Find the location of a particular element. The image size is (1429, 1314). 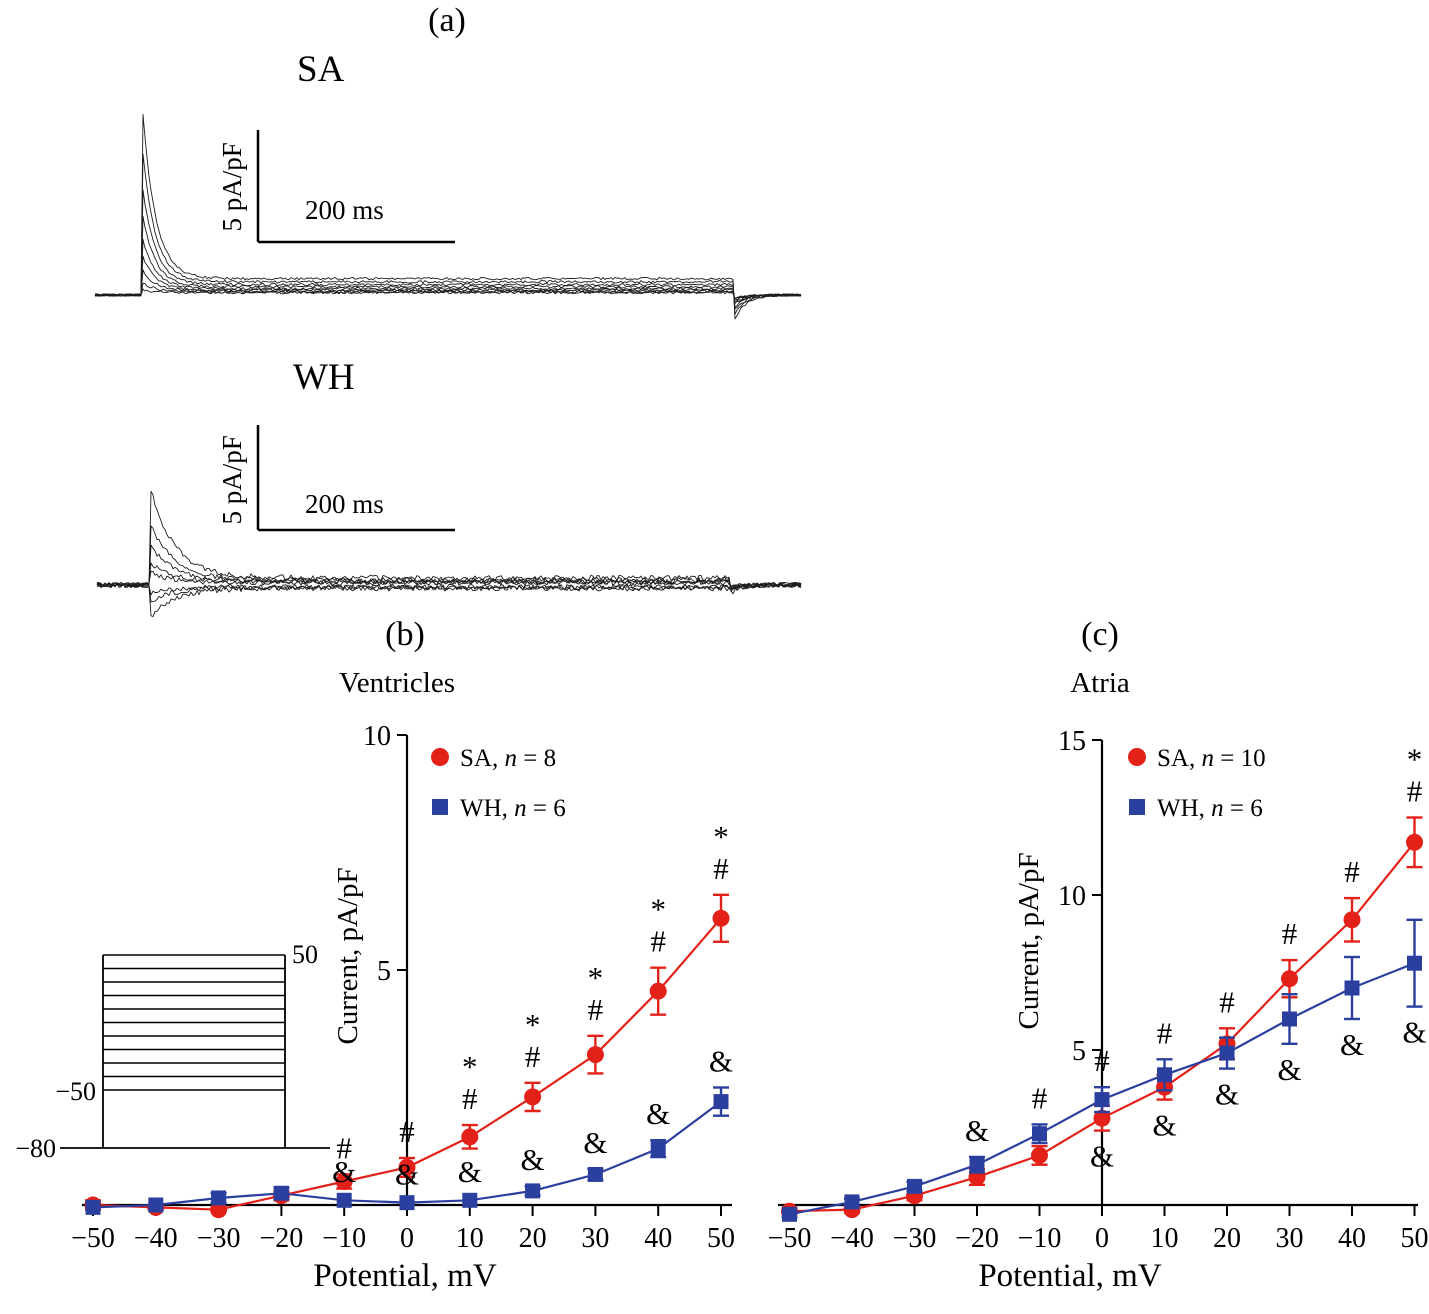

ventricles-y-axis-label: Current, pA/pF is located at coordinates (348, 956).